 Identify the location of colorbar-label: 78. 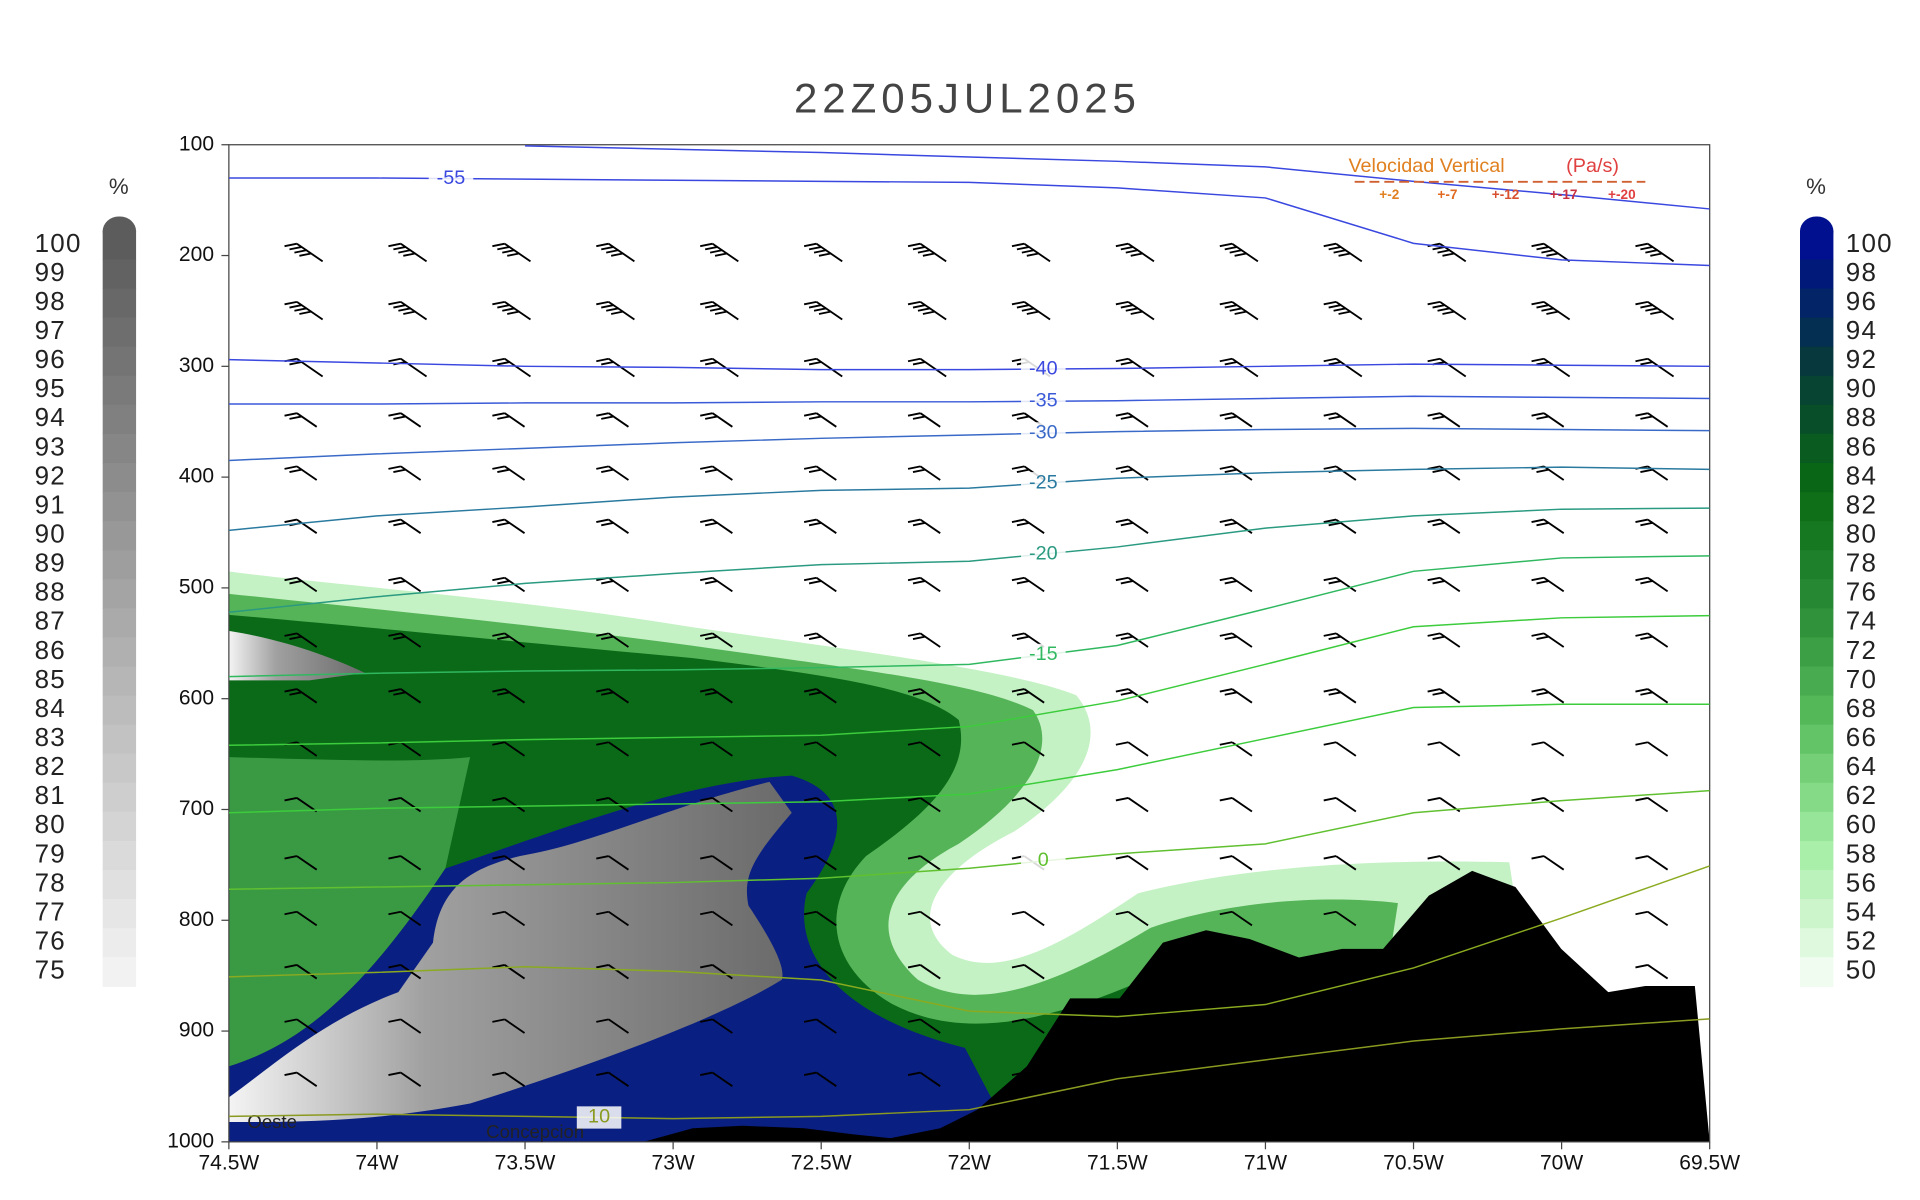
(1861, 563).